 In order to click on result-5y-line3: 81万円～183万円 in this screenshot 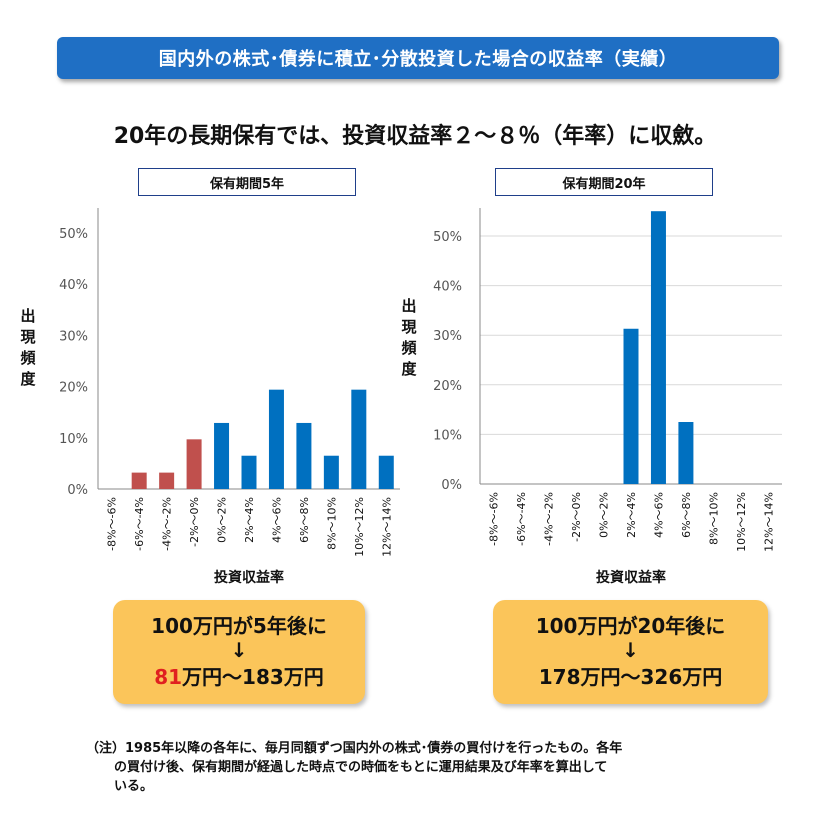, I will do `click(239, 675)`.